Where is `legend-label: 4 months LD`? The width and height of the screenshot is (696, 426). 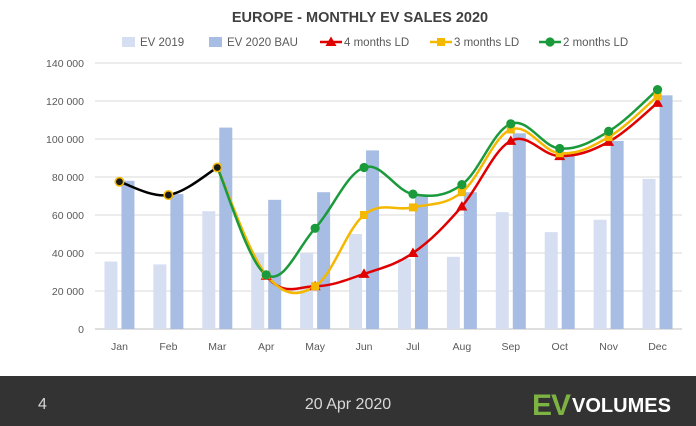 legend-label: 4 months LD is located at coordinates (376, 43).